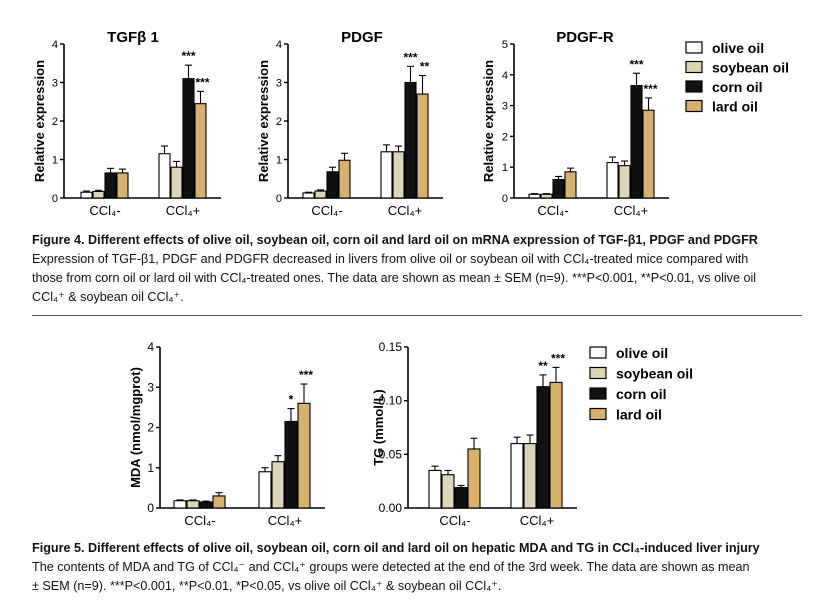 The height and width of the screenshot is (603, 819). What do you see at coordinates (391, 401) in the screenshot?
I see `tg-y-tick-label: 0.10` at bounding box center [391, 401].